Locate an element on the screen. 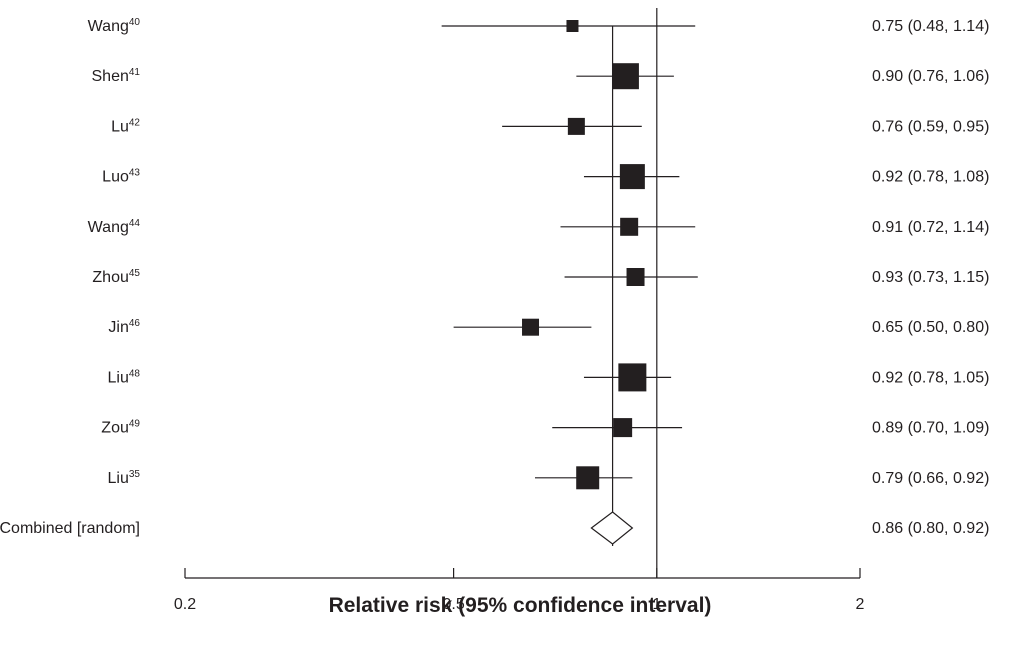 Image resolution: width=1031 pixels, height=645 pixels. x-tick-label: 0.2 is located at coordinates (185, 604).